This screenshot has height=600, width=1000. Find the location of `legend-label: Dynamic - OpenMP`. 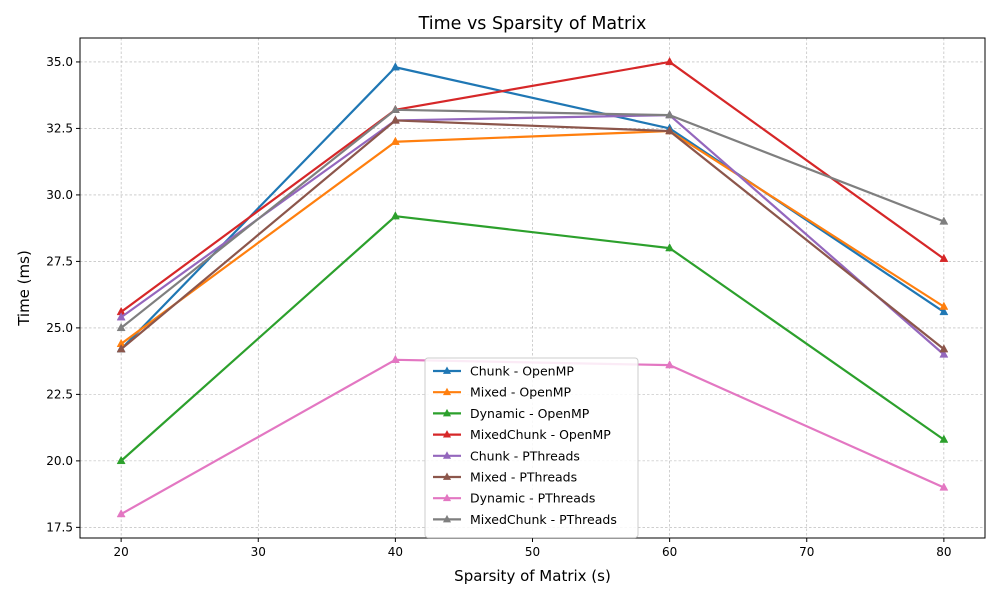

legend-label: Dynamic - OpenMP is located at coordinates (530, 413).